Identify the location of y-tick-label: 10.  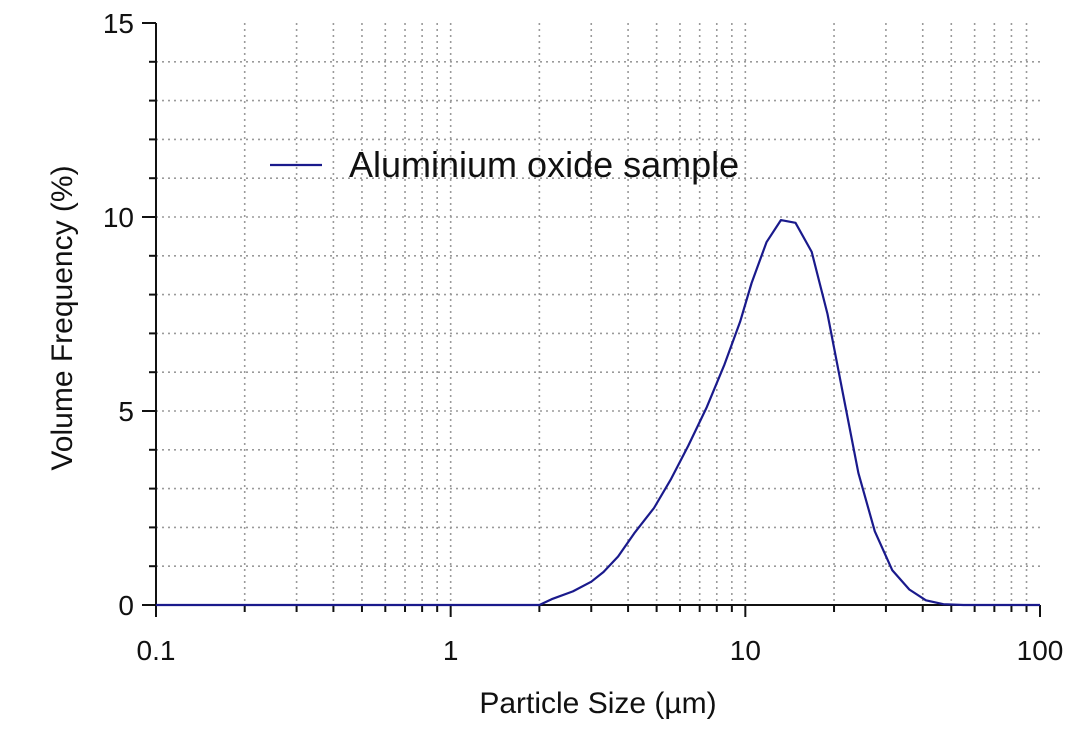
(118, 217).